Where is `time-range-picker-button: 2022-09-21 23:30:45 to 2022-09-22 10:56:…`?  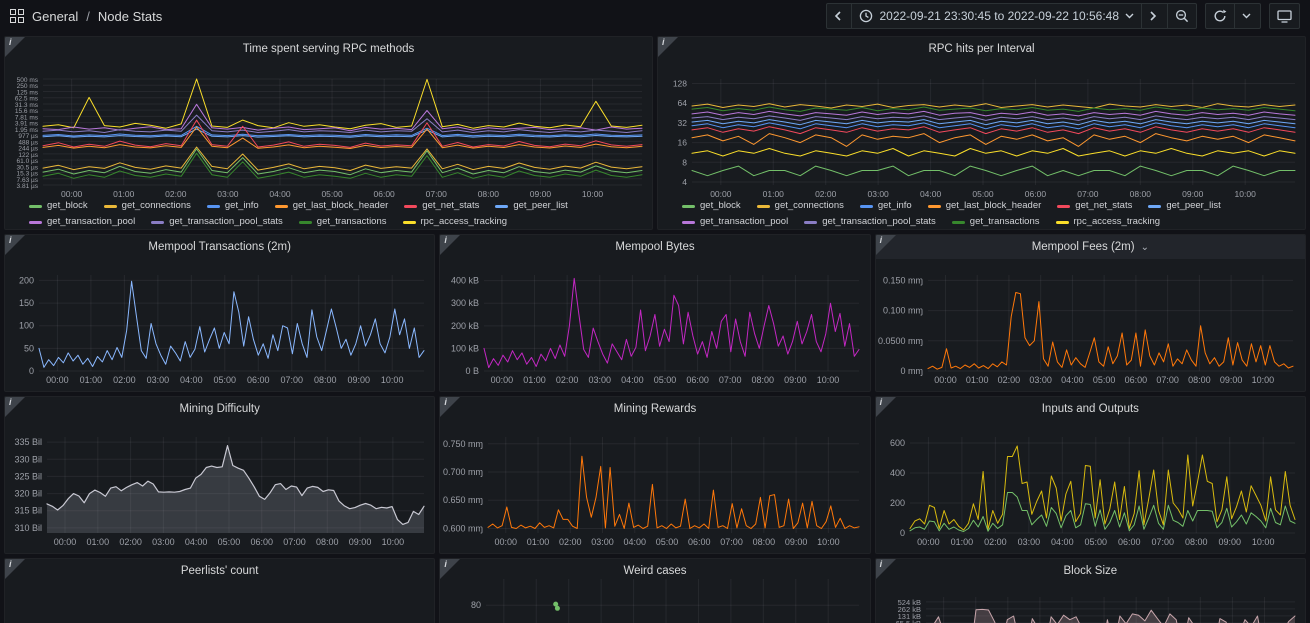
time-range-picker-button: 2022-09-21 23:30:45 to 2022-09-22 10:56:… is located at coordinates (997, 16).